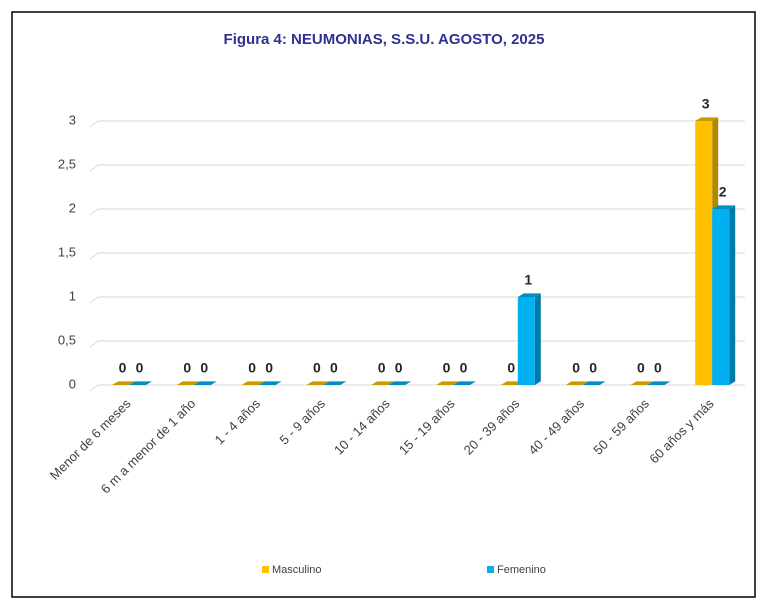 The height and width of the screenshot is (599, 768). What do you see at coordinates (67, 251) in the screenshot?
I see `y-tick-label: 1,5` at bounding box center [67, 251].